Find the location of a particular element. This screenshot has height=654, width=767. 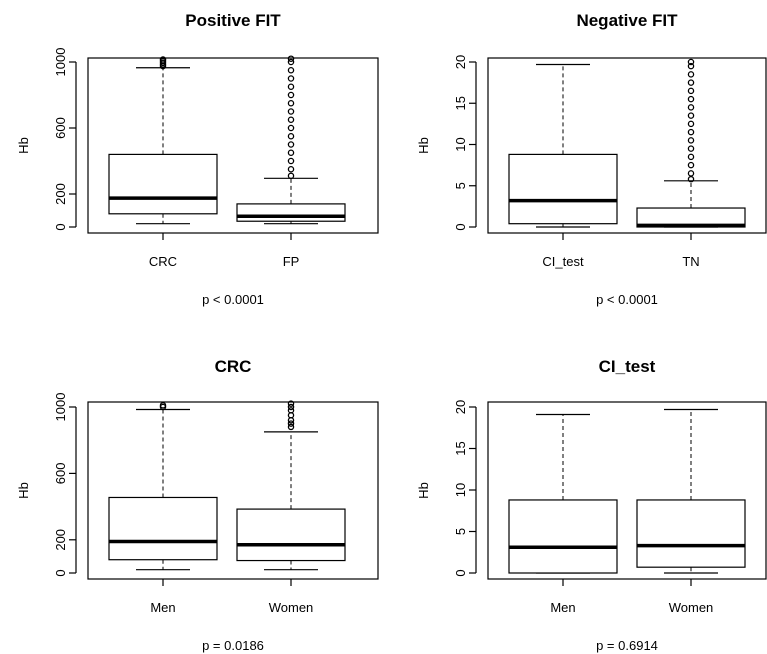

chart-title: CI_test is located at coordinates (627, 366).